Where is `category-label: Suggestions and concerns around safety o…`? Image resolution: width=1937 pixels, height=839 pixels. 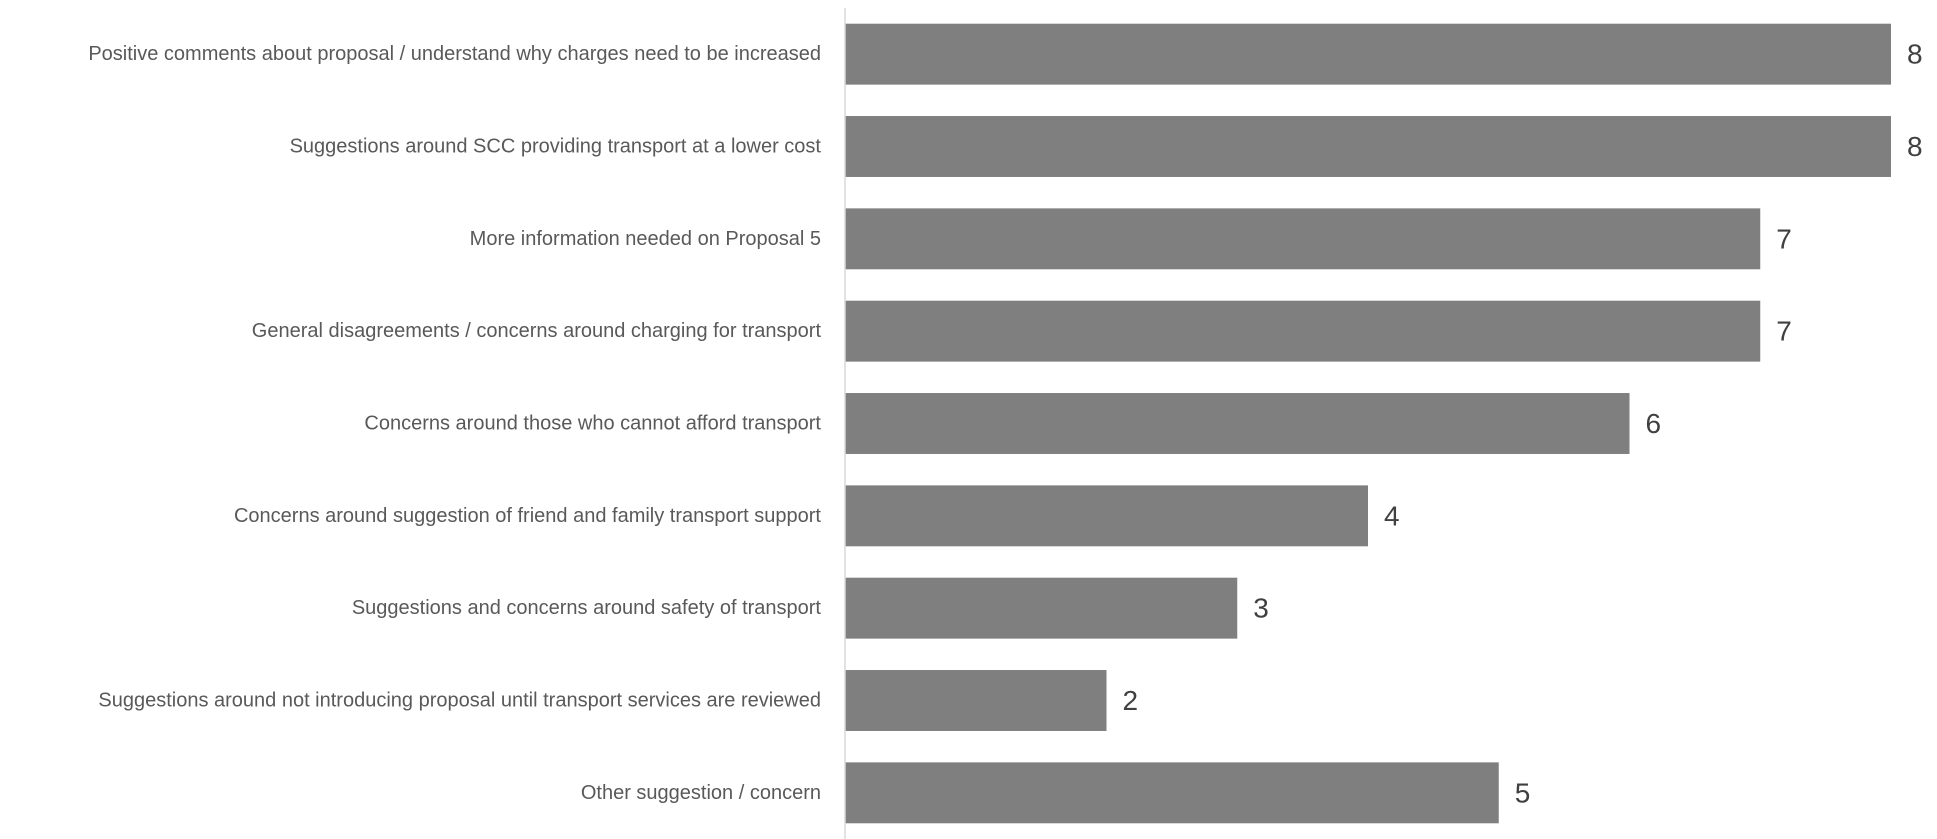 category-label: Suggestions and concerns around safety o… is located at coordinates (587, 608).